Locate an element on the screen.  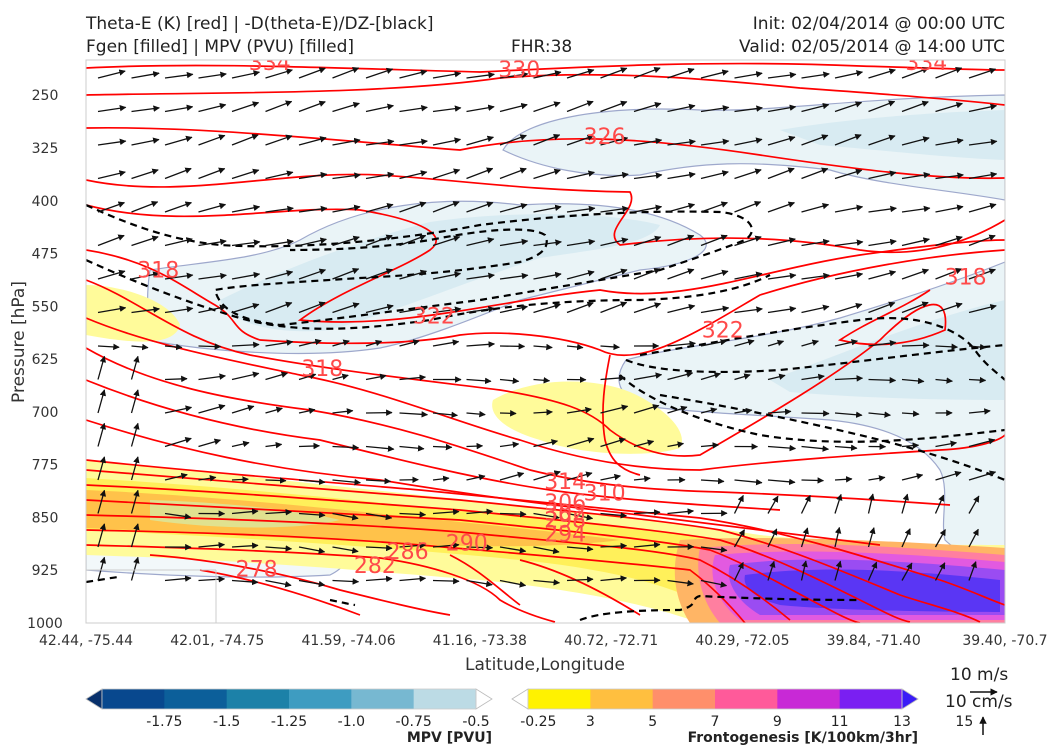
y-tick-label: 550 is located at coordinates (45, 307).